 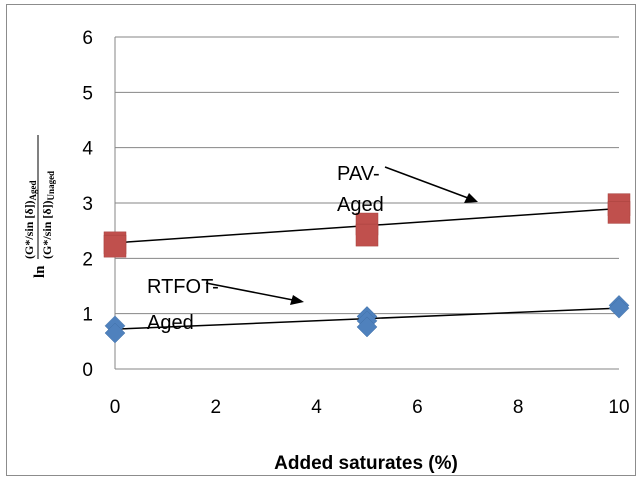 I want to click on y-tick-0: 0, so click(x=87, y=370).